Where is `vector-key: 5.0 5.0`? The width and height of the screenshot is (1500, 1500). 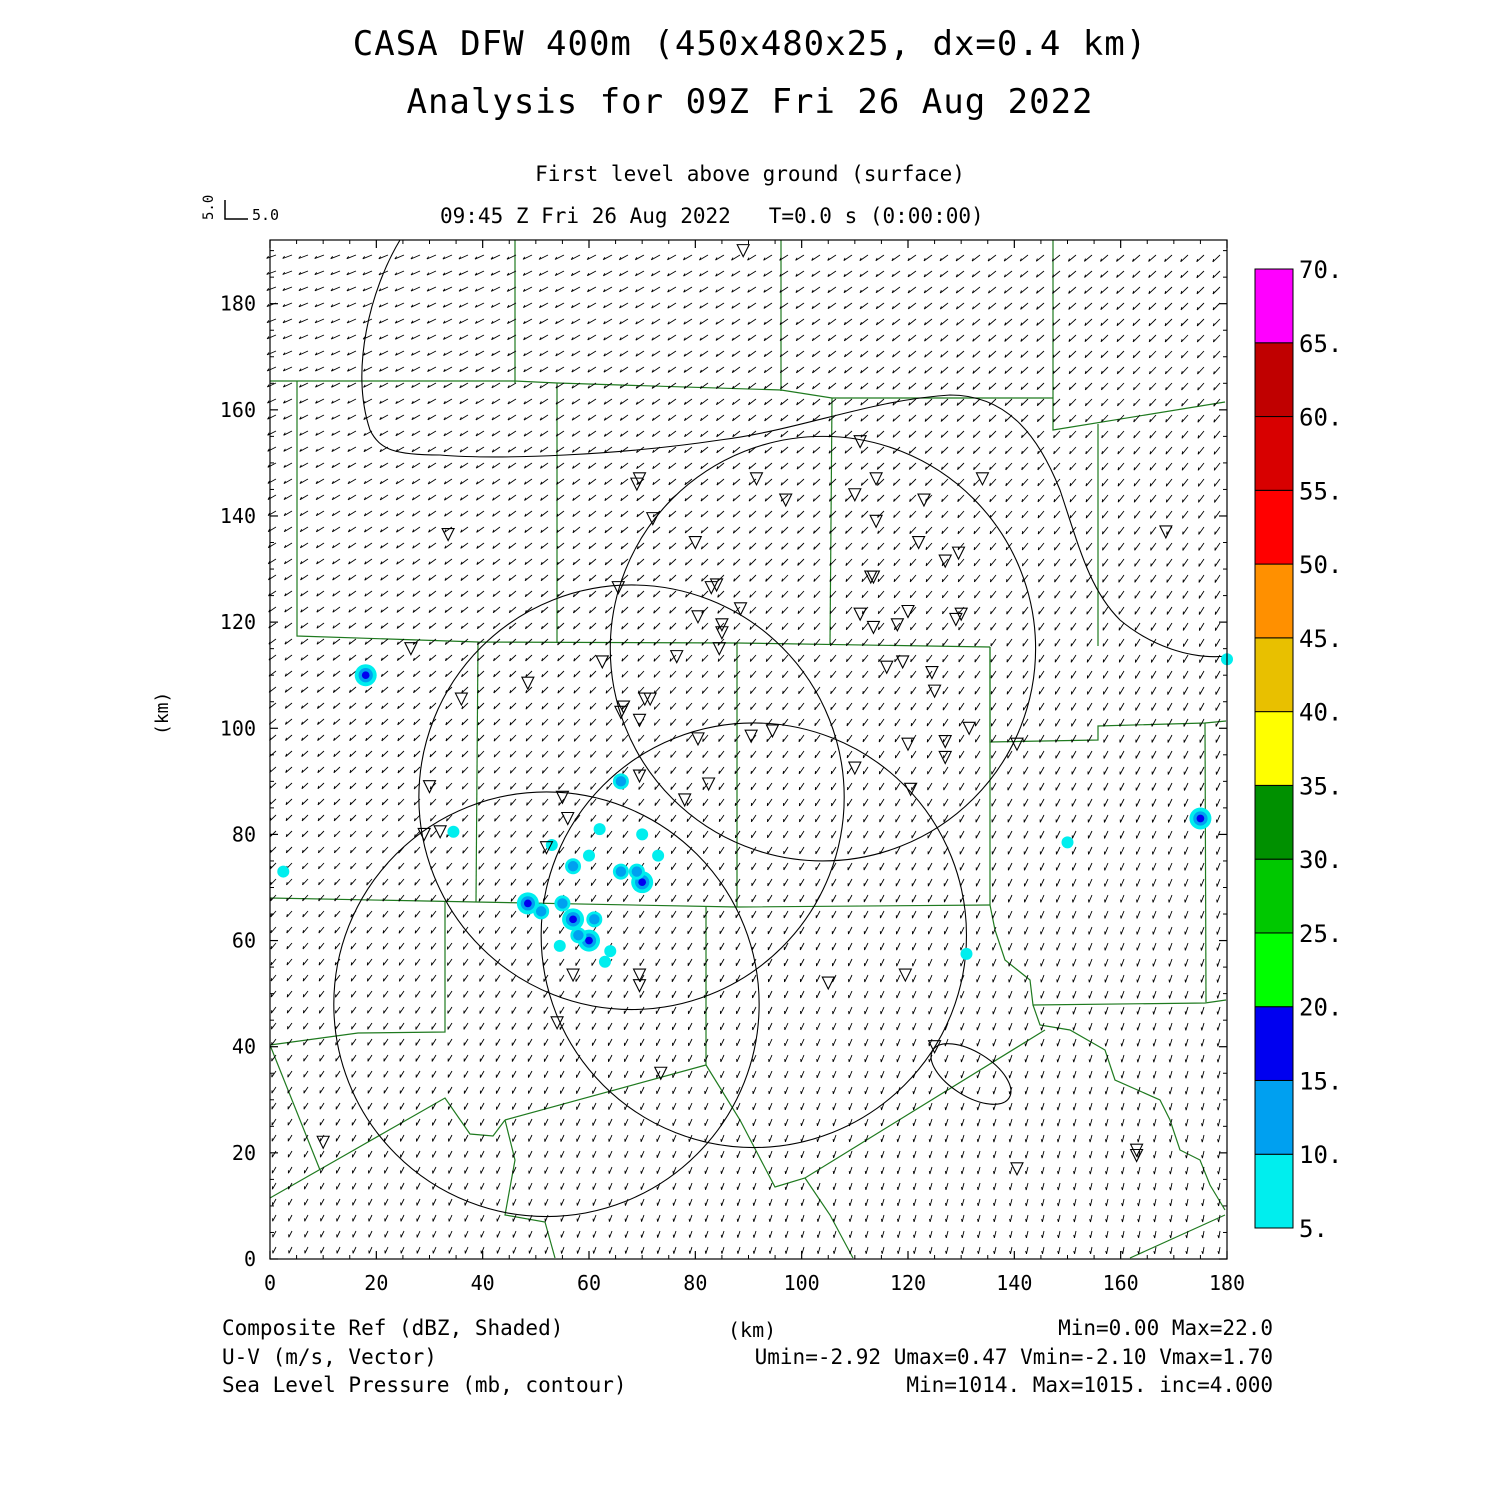 vector-key: 5.0 5.0 is located at coordinates (240, 209).